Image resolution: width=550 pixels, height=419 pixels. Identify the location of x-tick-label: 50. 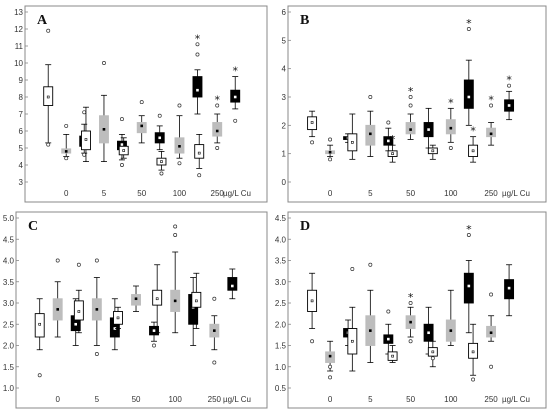
(136, 399).